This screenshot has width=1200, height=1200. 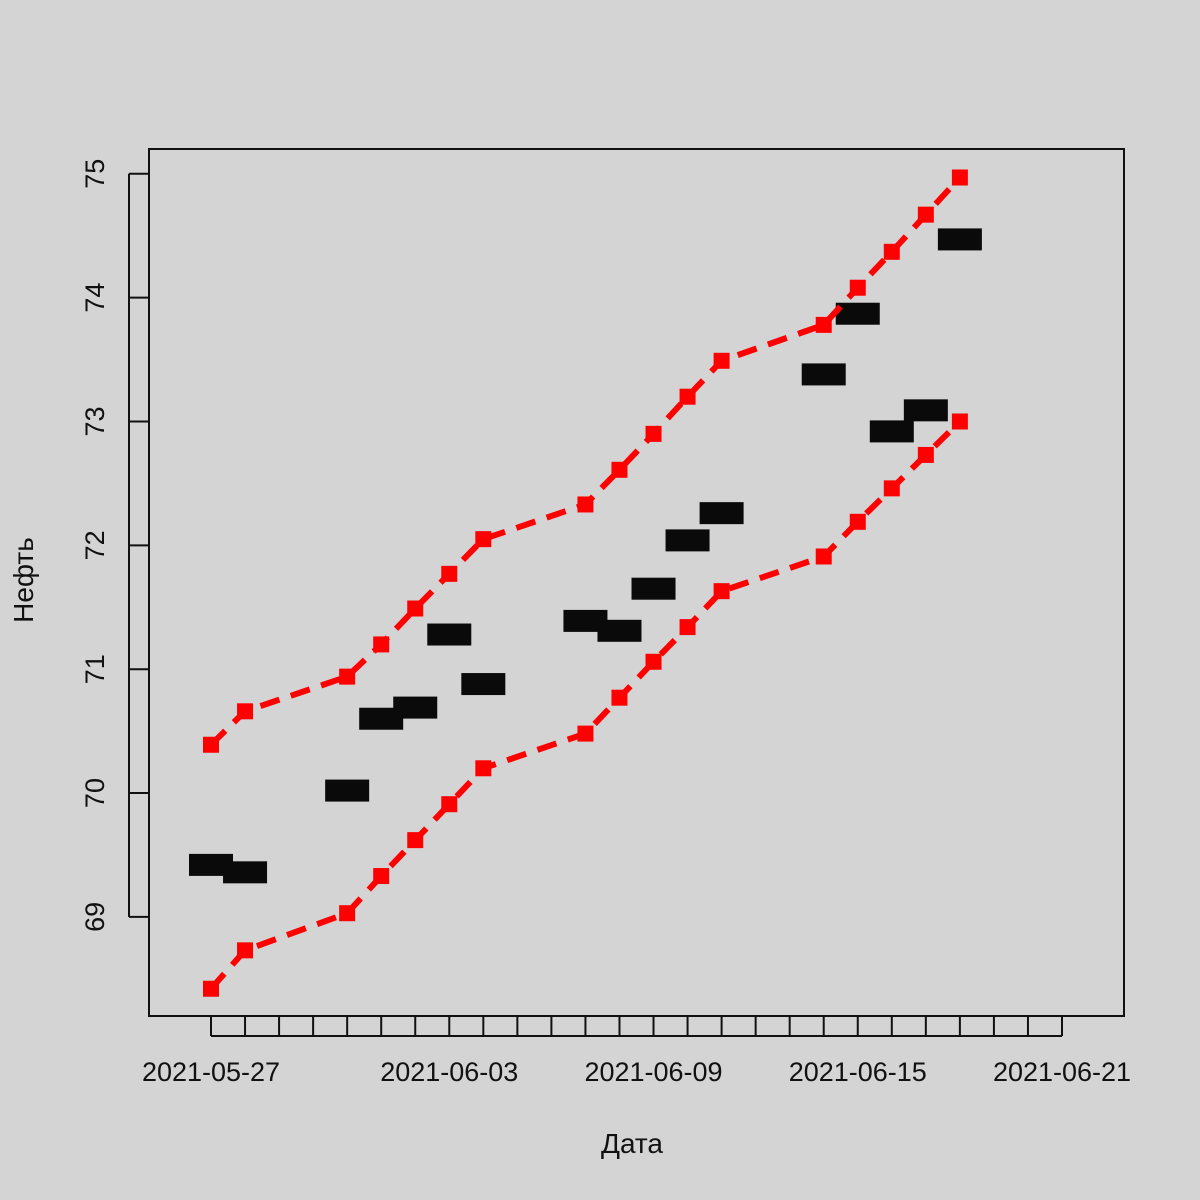 I want to click on y-axis-title: Нефть, so click(x=23, y=580).